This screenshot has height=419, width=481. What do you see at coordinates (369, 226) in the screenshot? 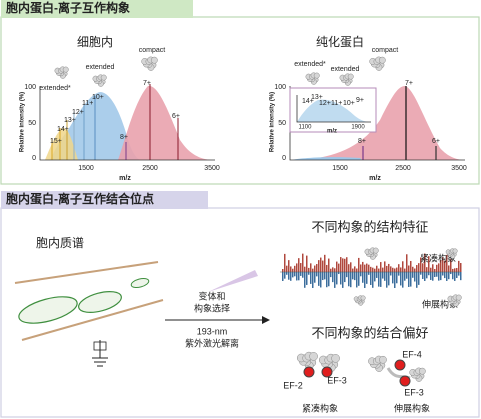
I see `section-title: 不同构象的结构特征` at bounding box center [369, 226].